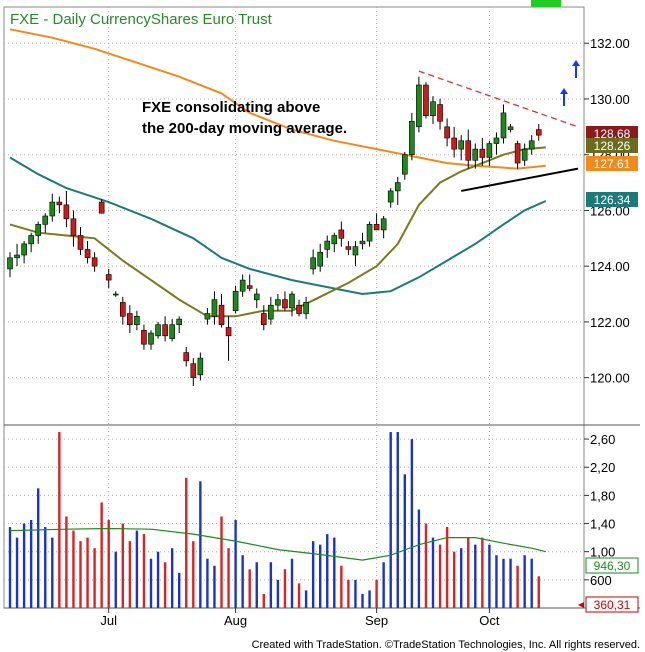 This screenshot has height=652, width=645. I want to click on price-label: 126.34, so click(612, 200).